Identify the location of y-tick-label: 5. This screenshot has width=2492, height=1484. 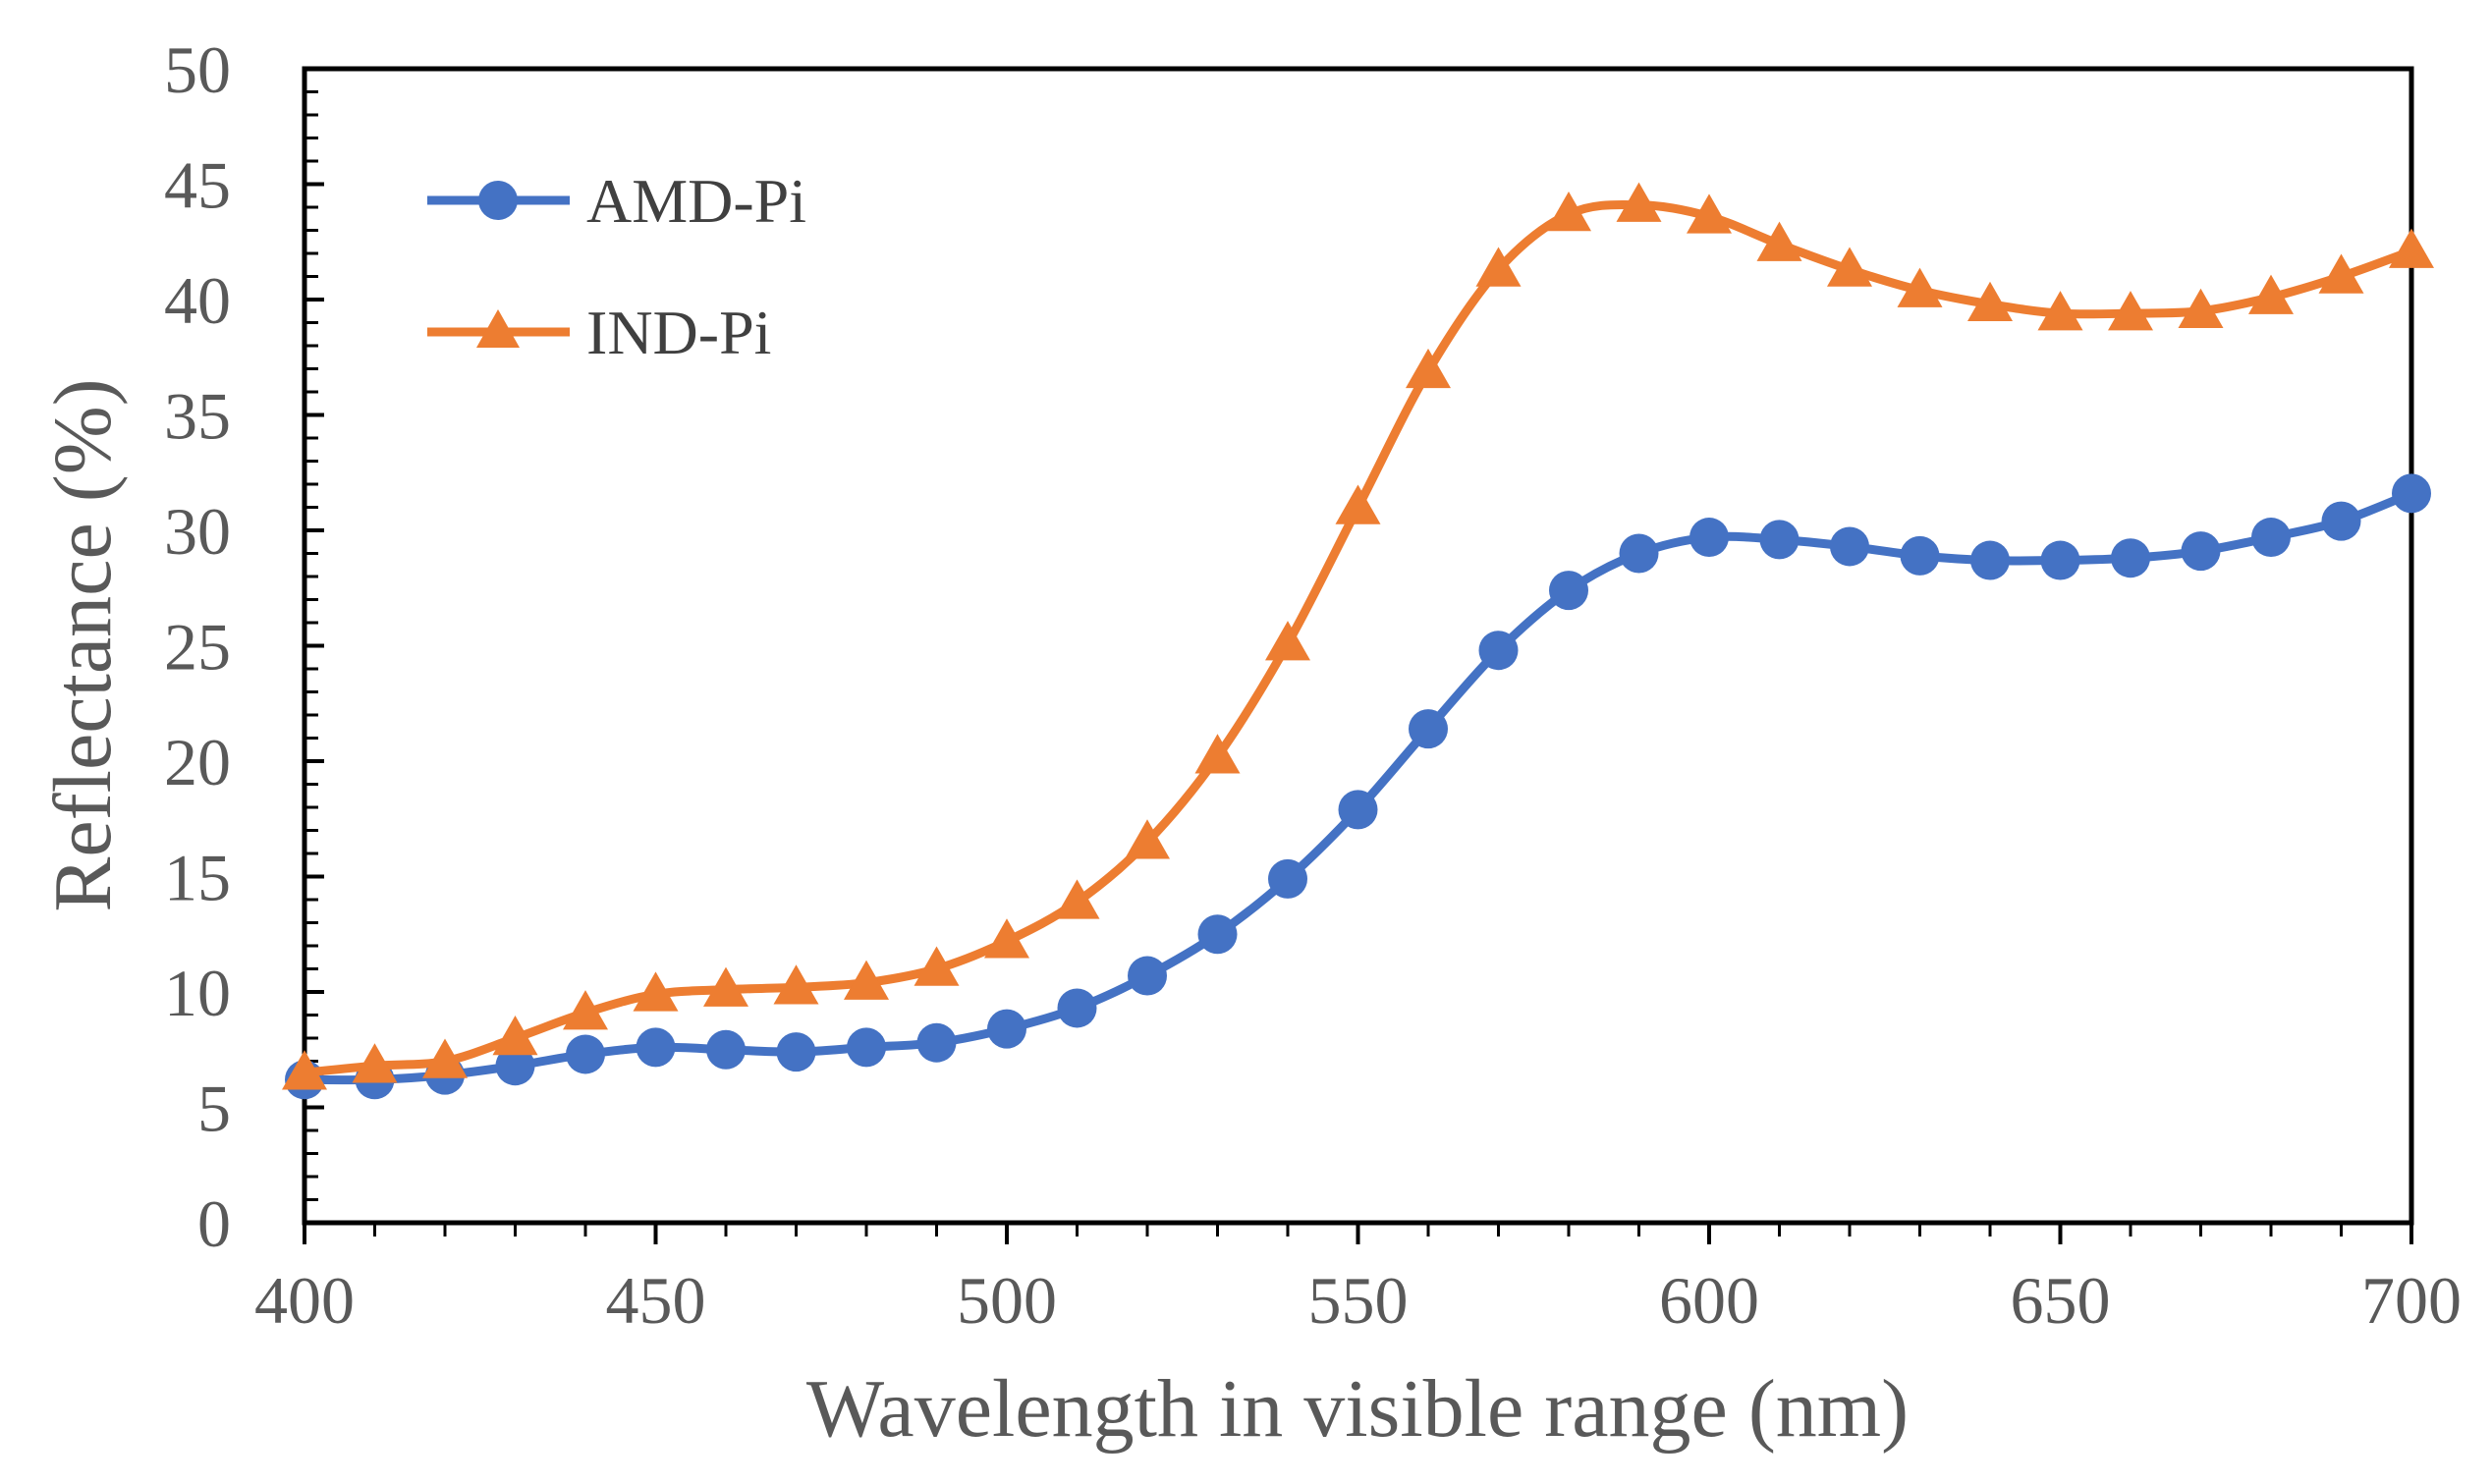
(214, 1109).